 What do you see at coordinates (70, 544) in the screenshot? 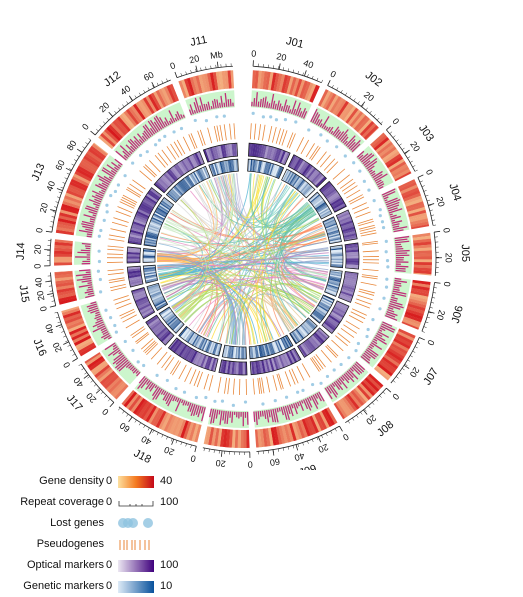
I see `legend-pseudogenes-label: Pseudogenes` at bounding box center [70, 544].